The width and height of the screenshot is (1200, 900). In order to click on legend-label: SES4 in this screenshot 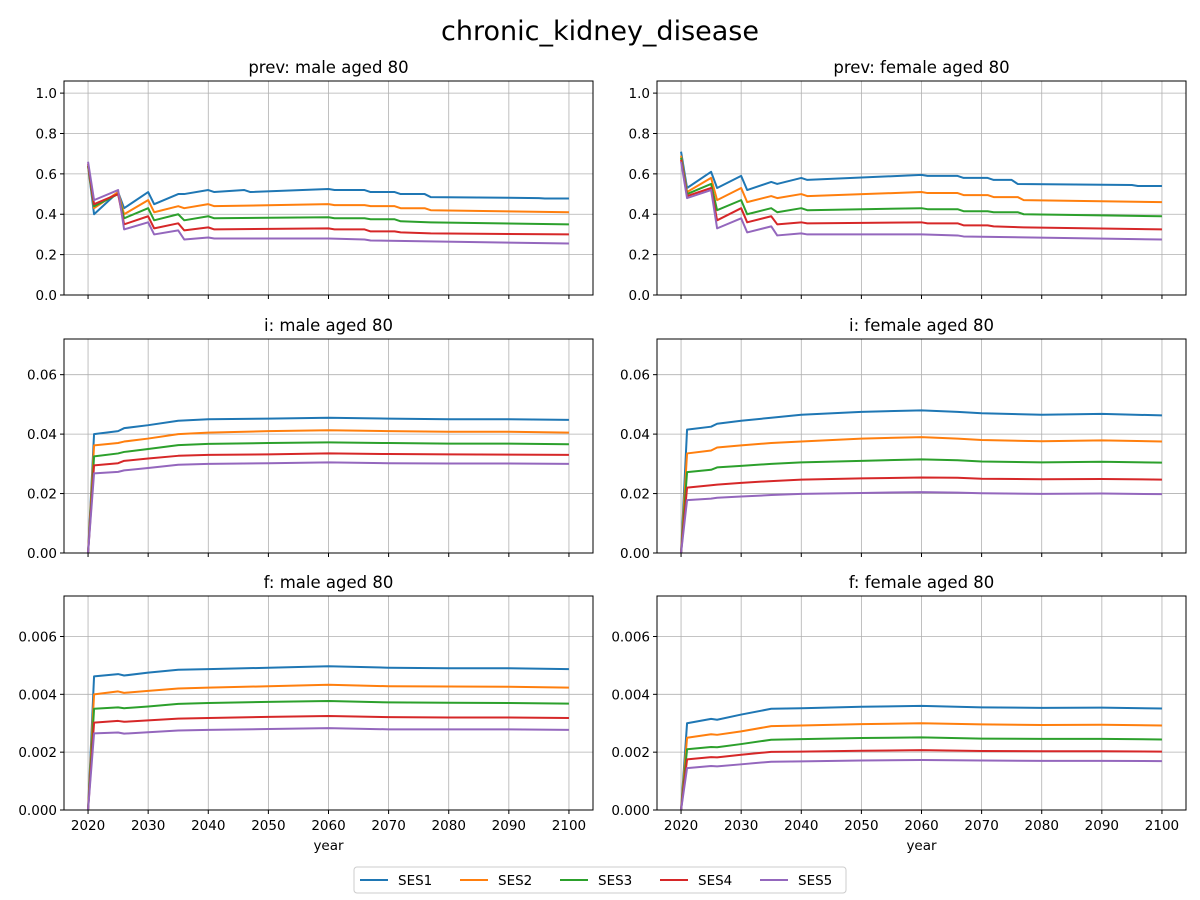, I will do `click(715, 881)`.